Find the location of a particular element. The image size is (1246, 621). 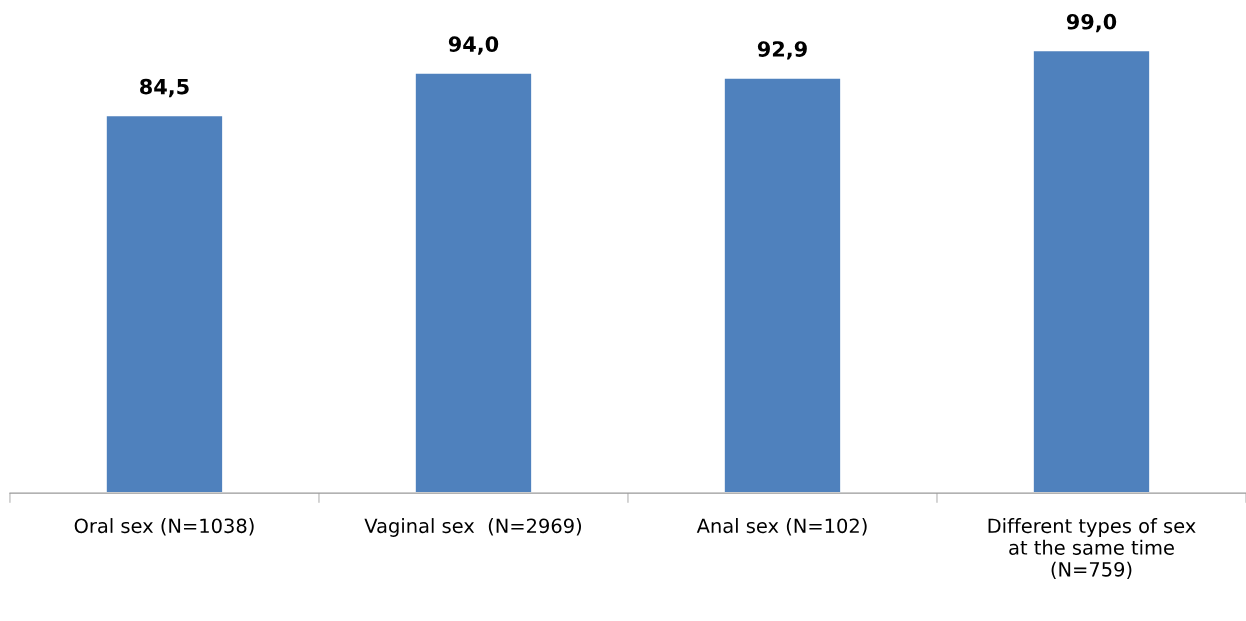

x-tick-label: Vaginal sex (N=2969) is located at coordinates (472, 527).